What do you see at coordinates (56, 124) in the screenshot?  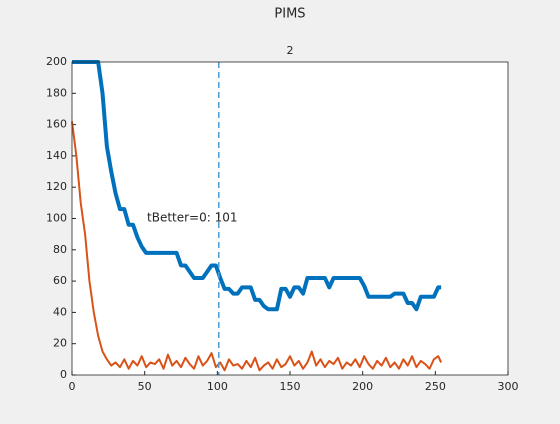 I see `y-tick-label: 160` at bounding box center [56, 124].